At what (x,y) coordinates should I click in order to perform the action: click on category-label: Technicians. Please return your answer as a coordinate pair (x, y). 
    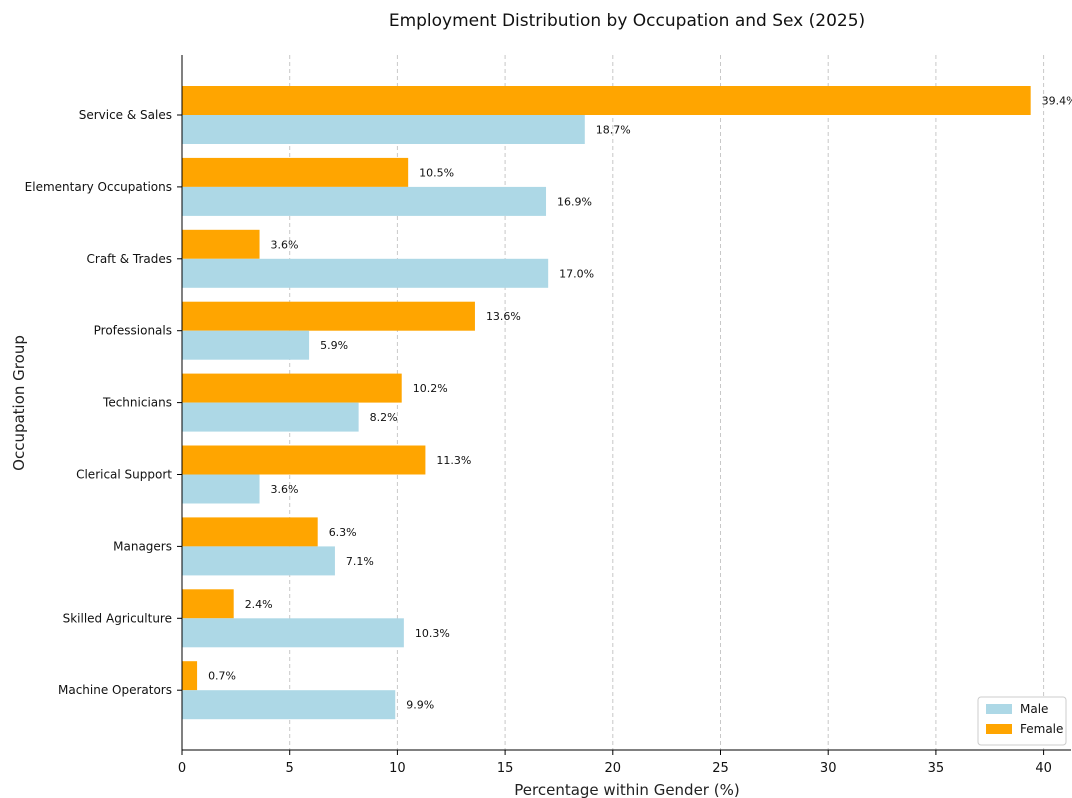
    Looking at the image, I should click on (137, 403).